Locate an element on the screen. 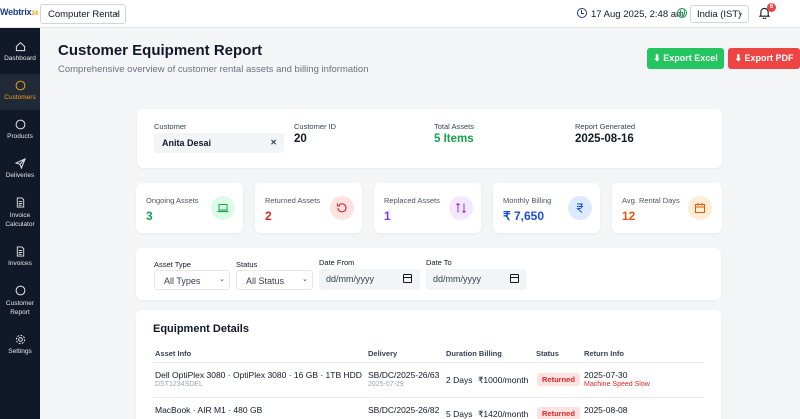 The width and height of the screenshot is (800, 419). duration: 2 Days is located at coordinates (459, 380).